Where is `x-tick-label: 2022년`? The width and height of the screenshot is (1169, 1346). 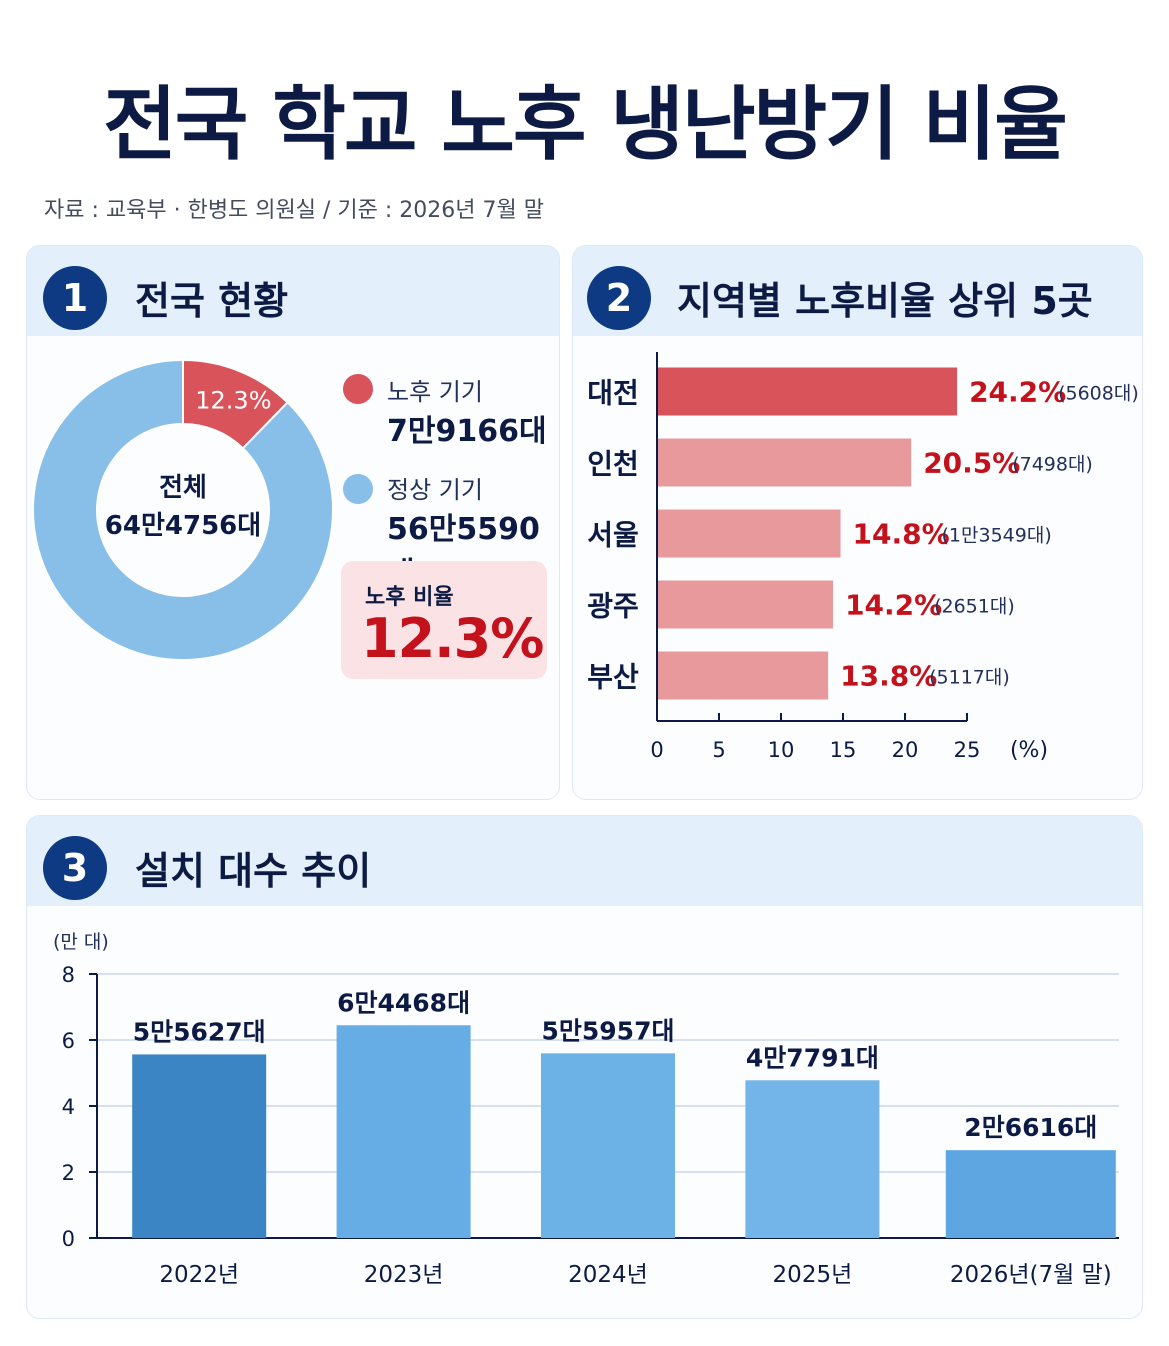
x-tick-label: 2022년 is located at coordinates (199, 1275).